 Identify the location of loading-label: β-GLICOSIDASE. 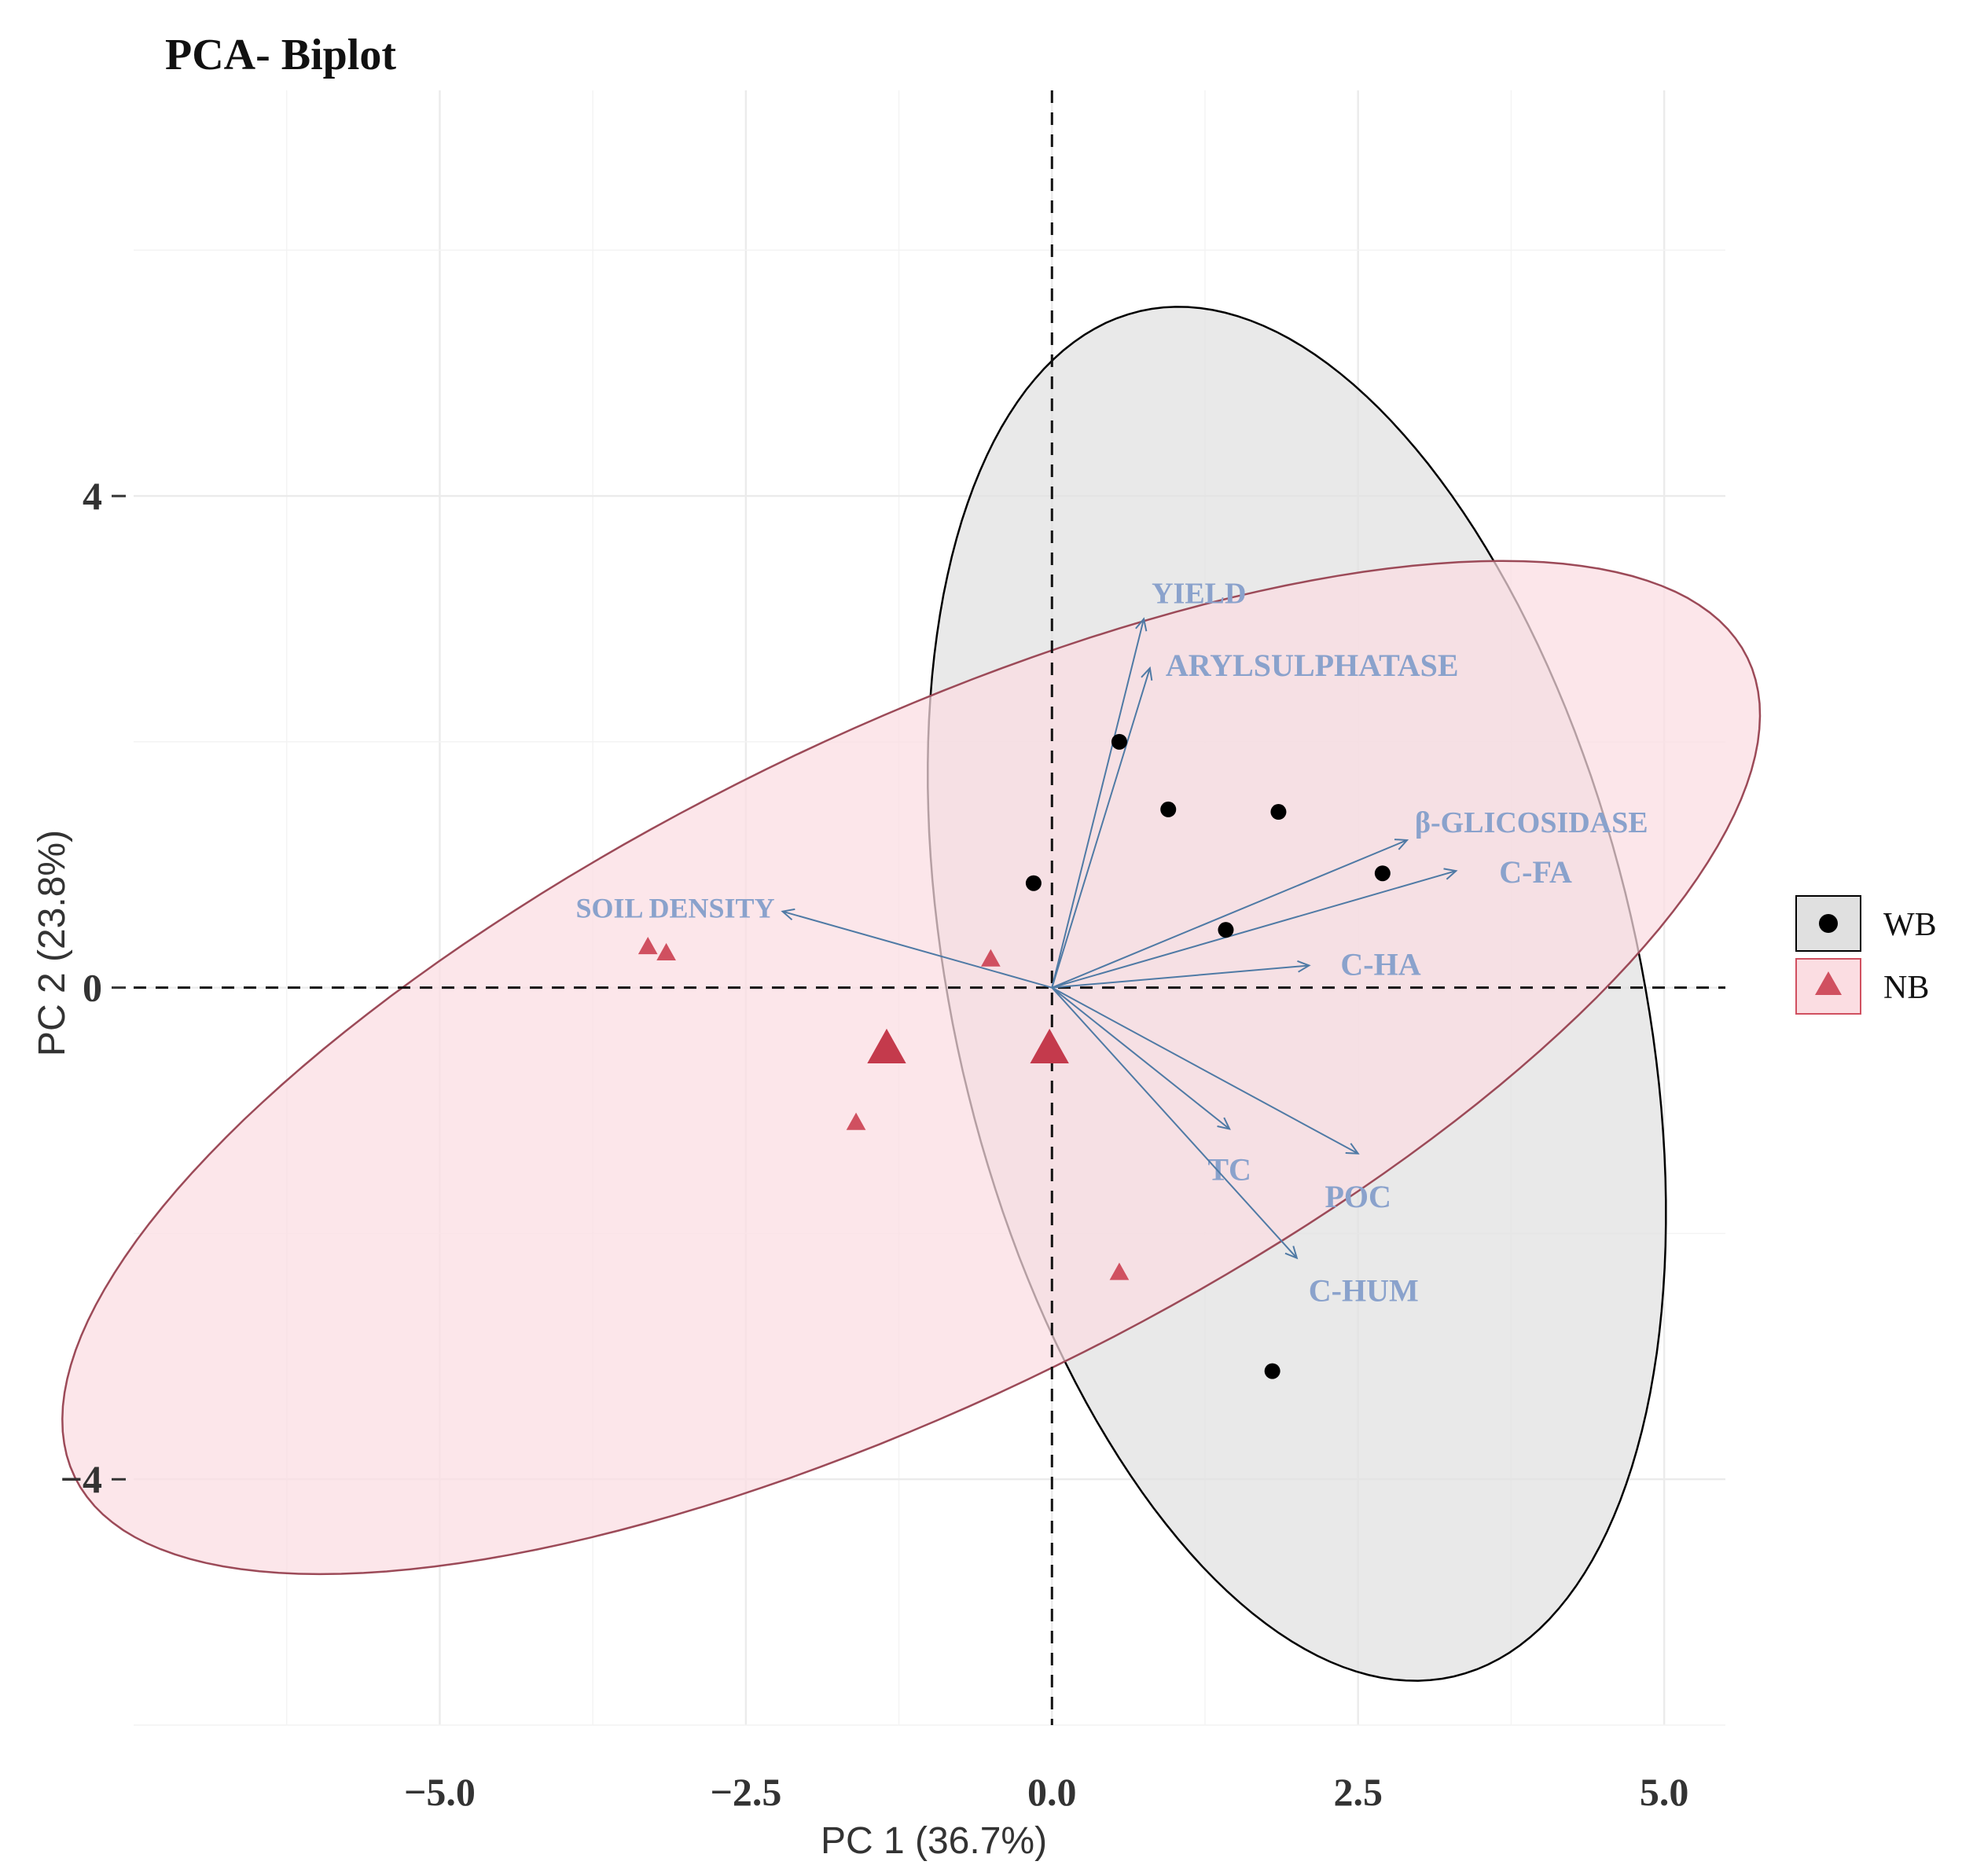
(1531, 822).